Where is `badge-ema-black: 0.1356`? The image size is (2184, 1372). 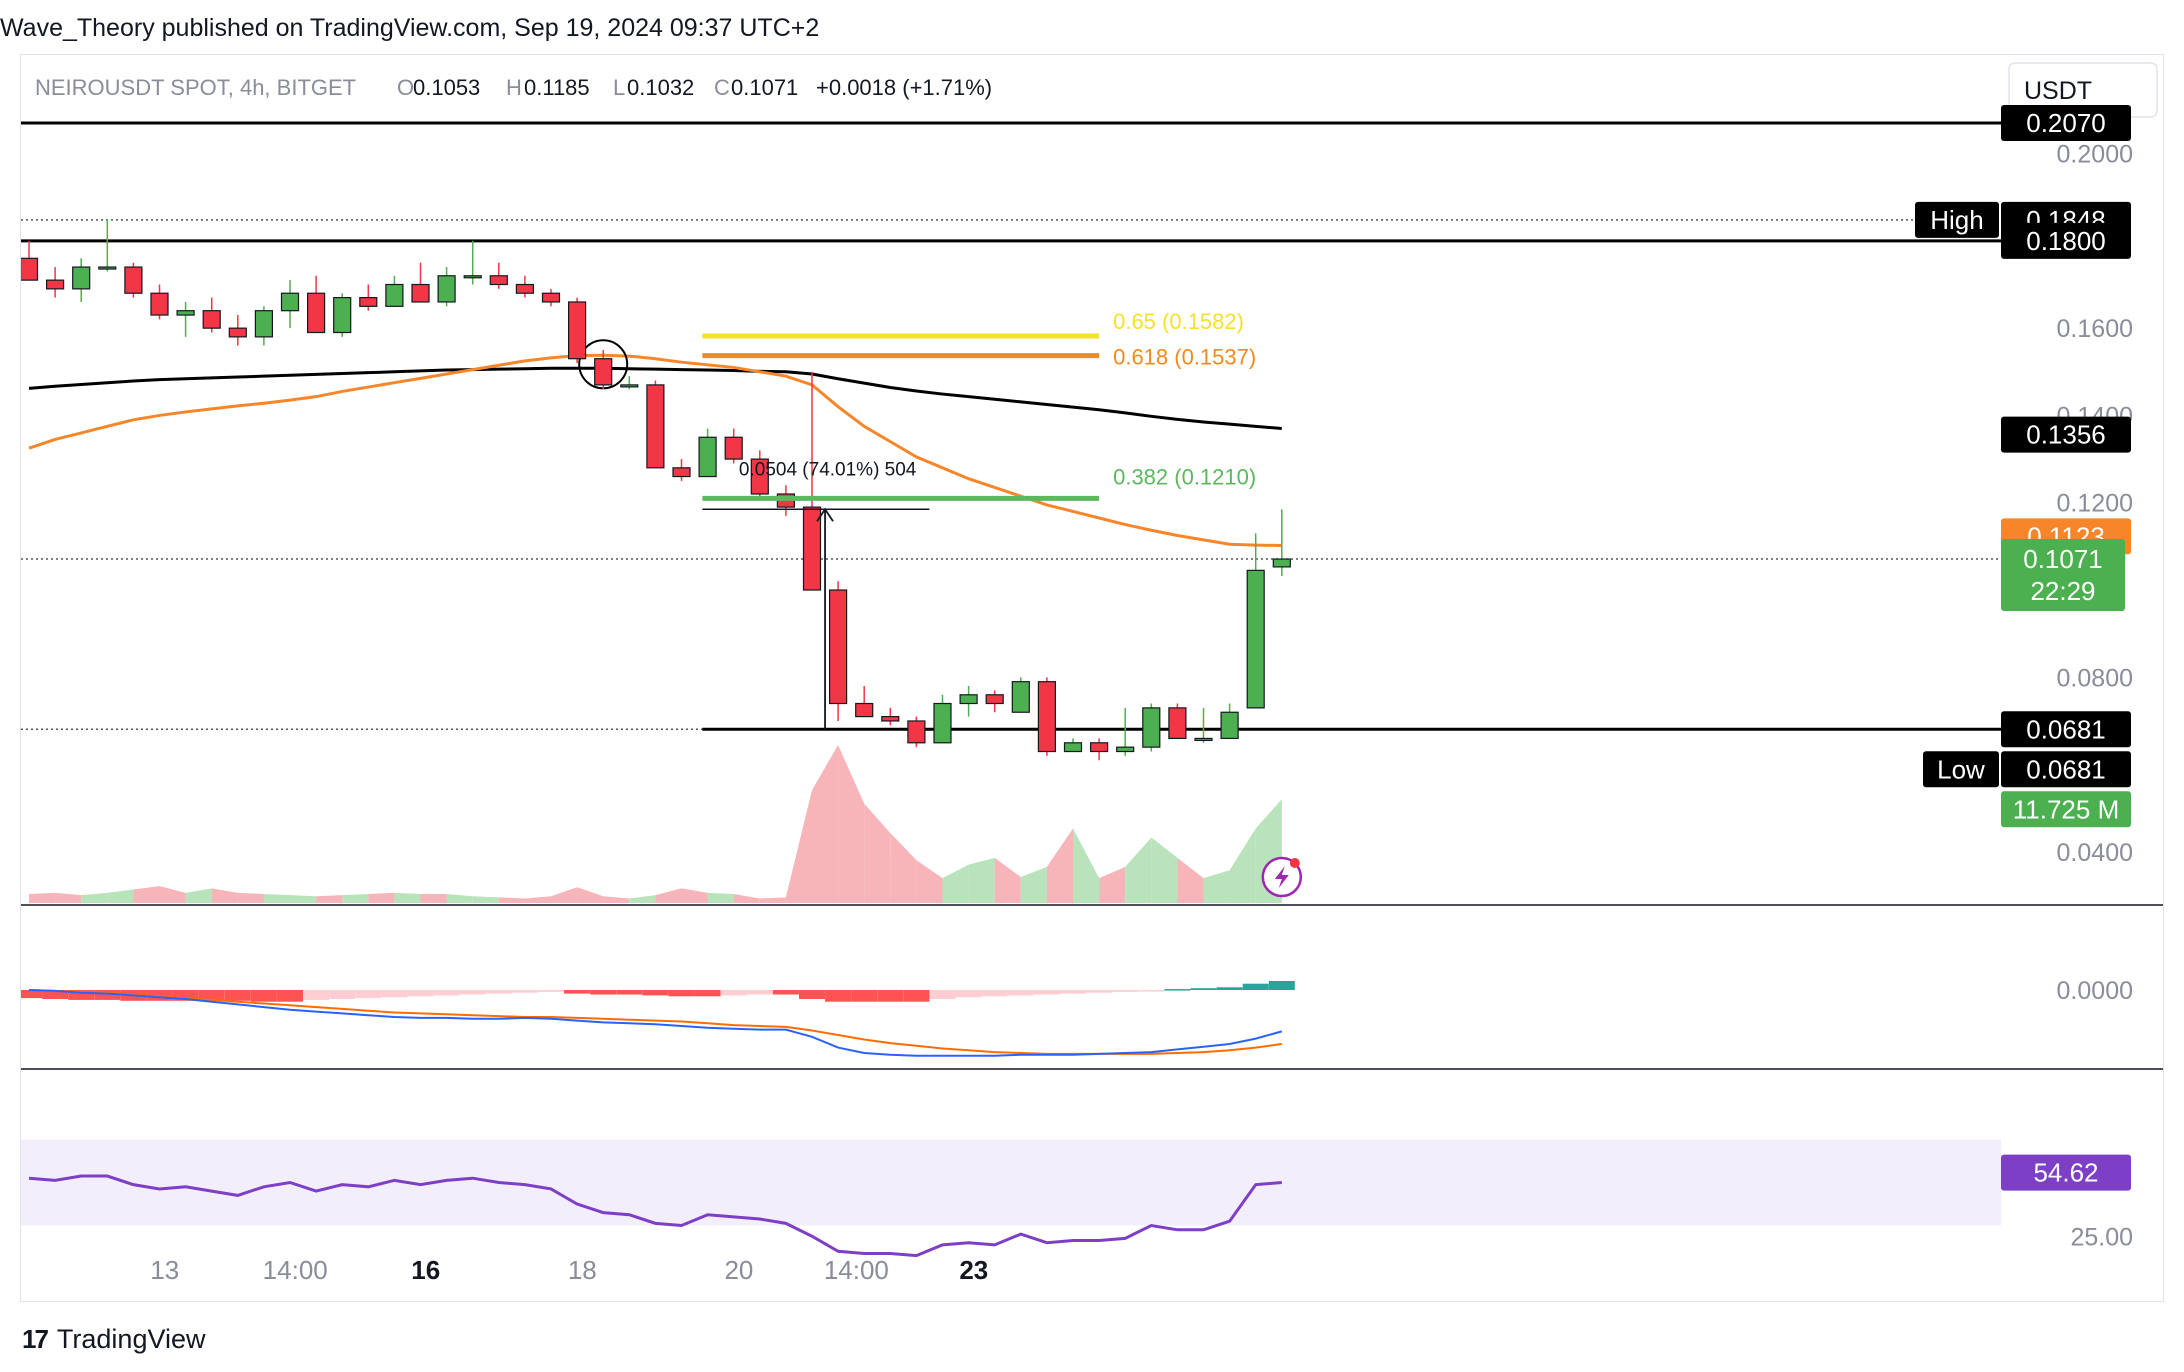
badge-ema-black: 0.1356 is located at coordinates (2066, 434).